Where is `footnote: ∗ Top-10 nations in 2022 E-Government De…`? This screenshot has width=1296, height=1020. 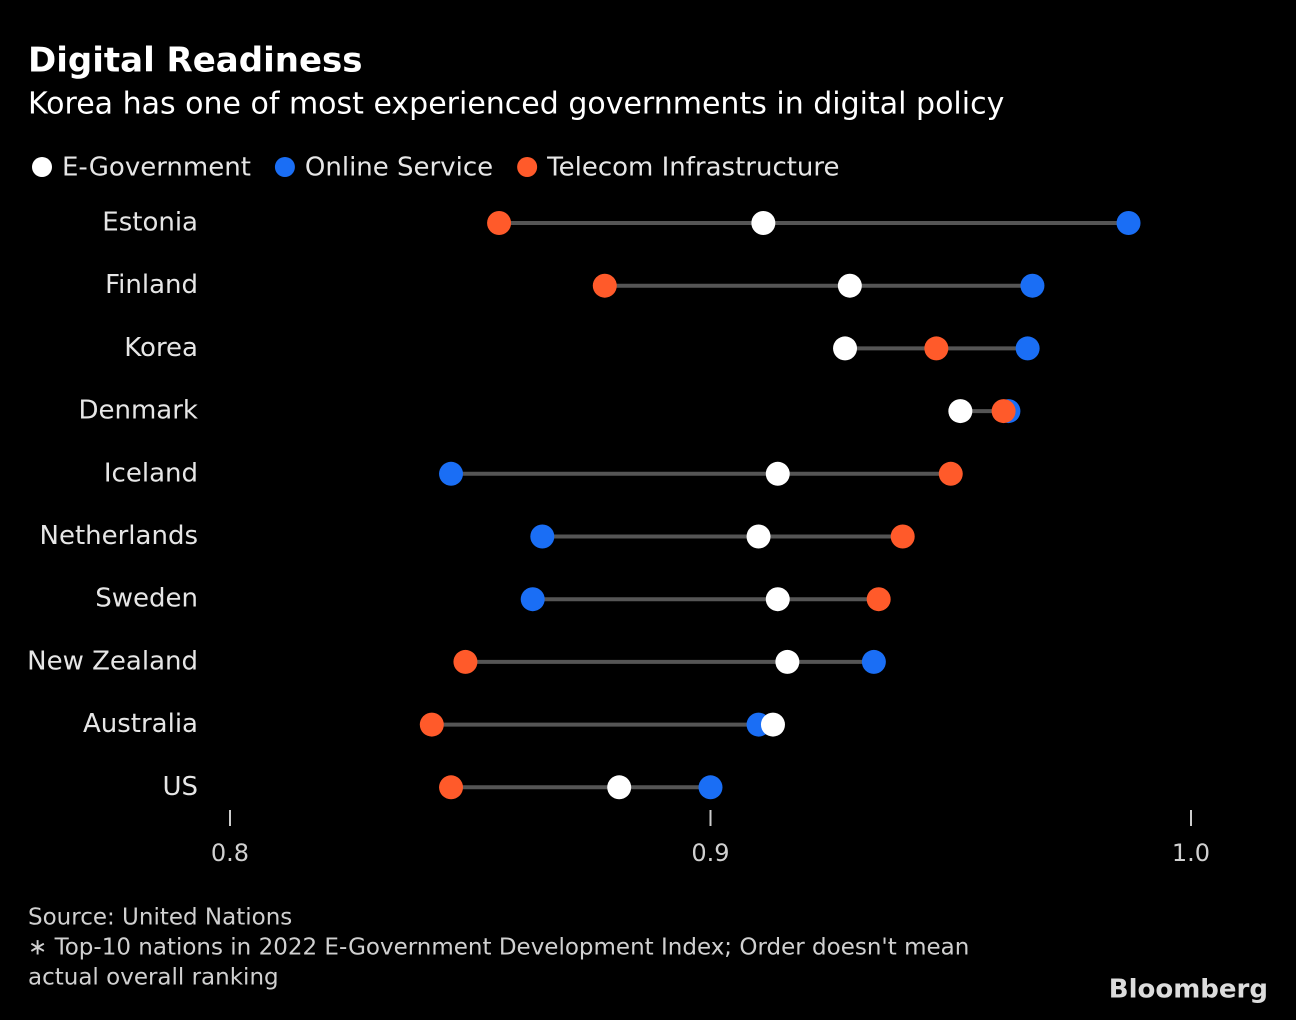
footnote: ∗ Top-10 nations in 2022 E-Government De… is located at coordinates (498, 948).